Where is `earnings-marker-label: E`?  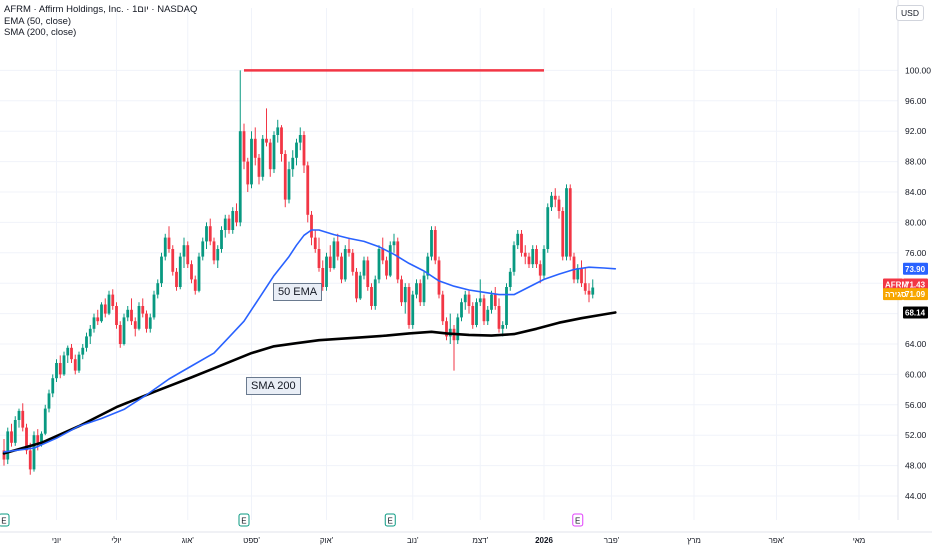 earnings-marker-label: E is located at coordinates (3, 521).